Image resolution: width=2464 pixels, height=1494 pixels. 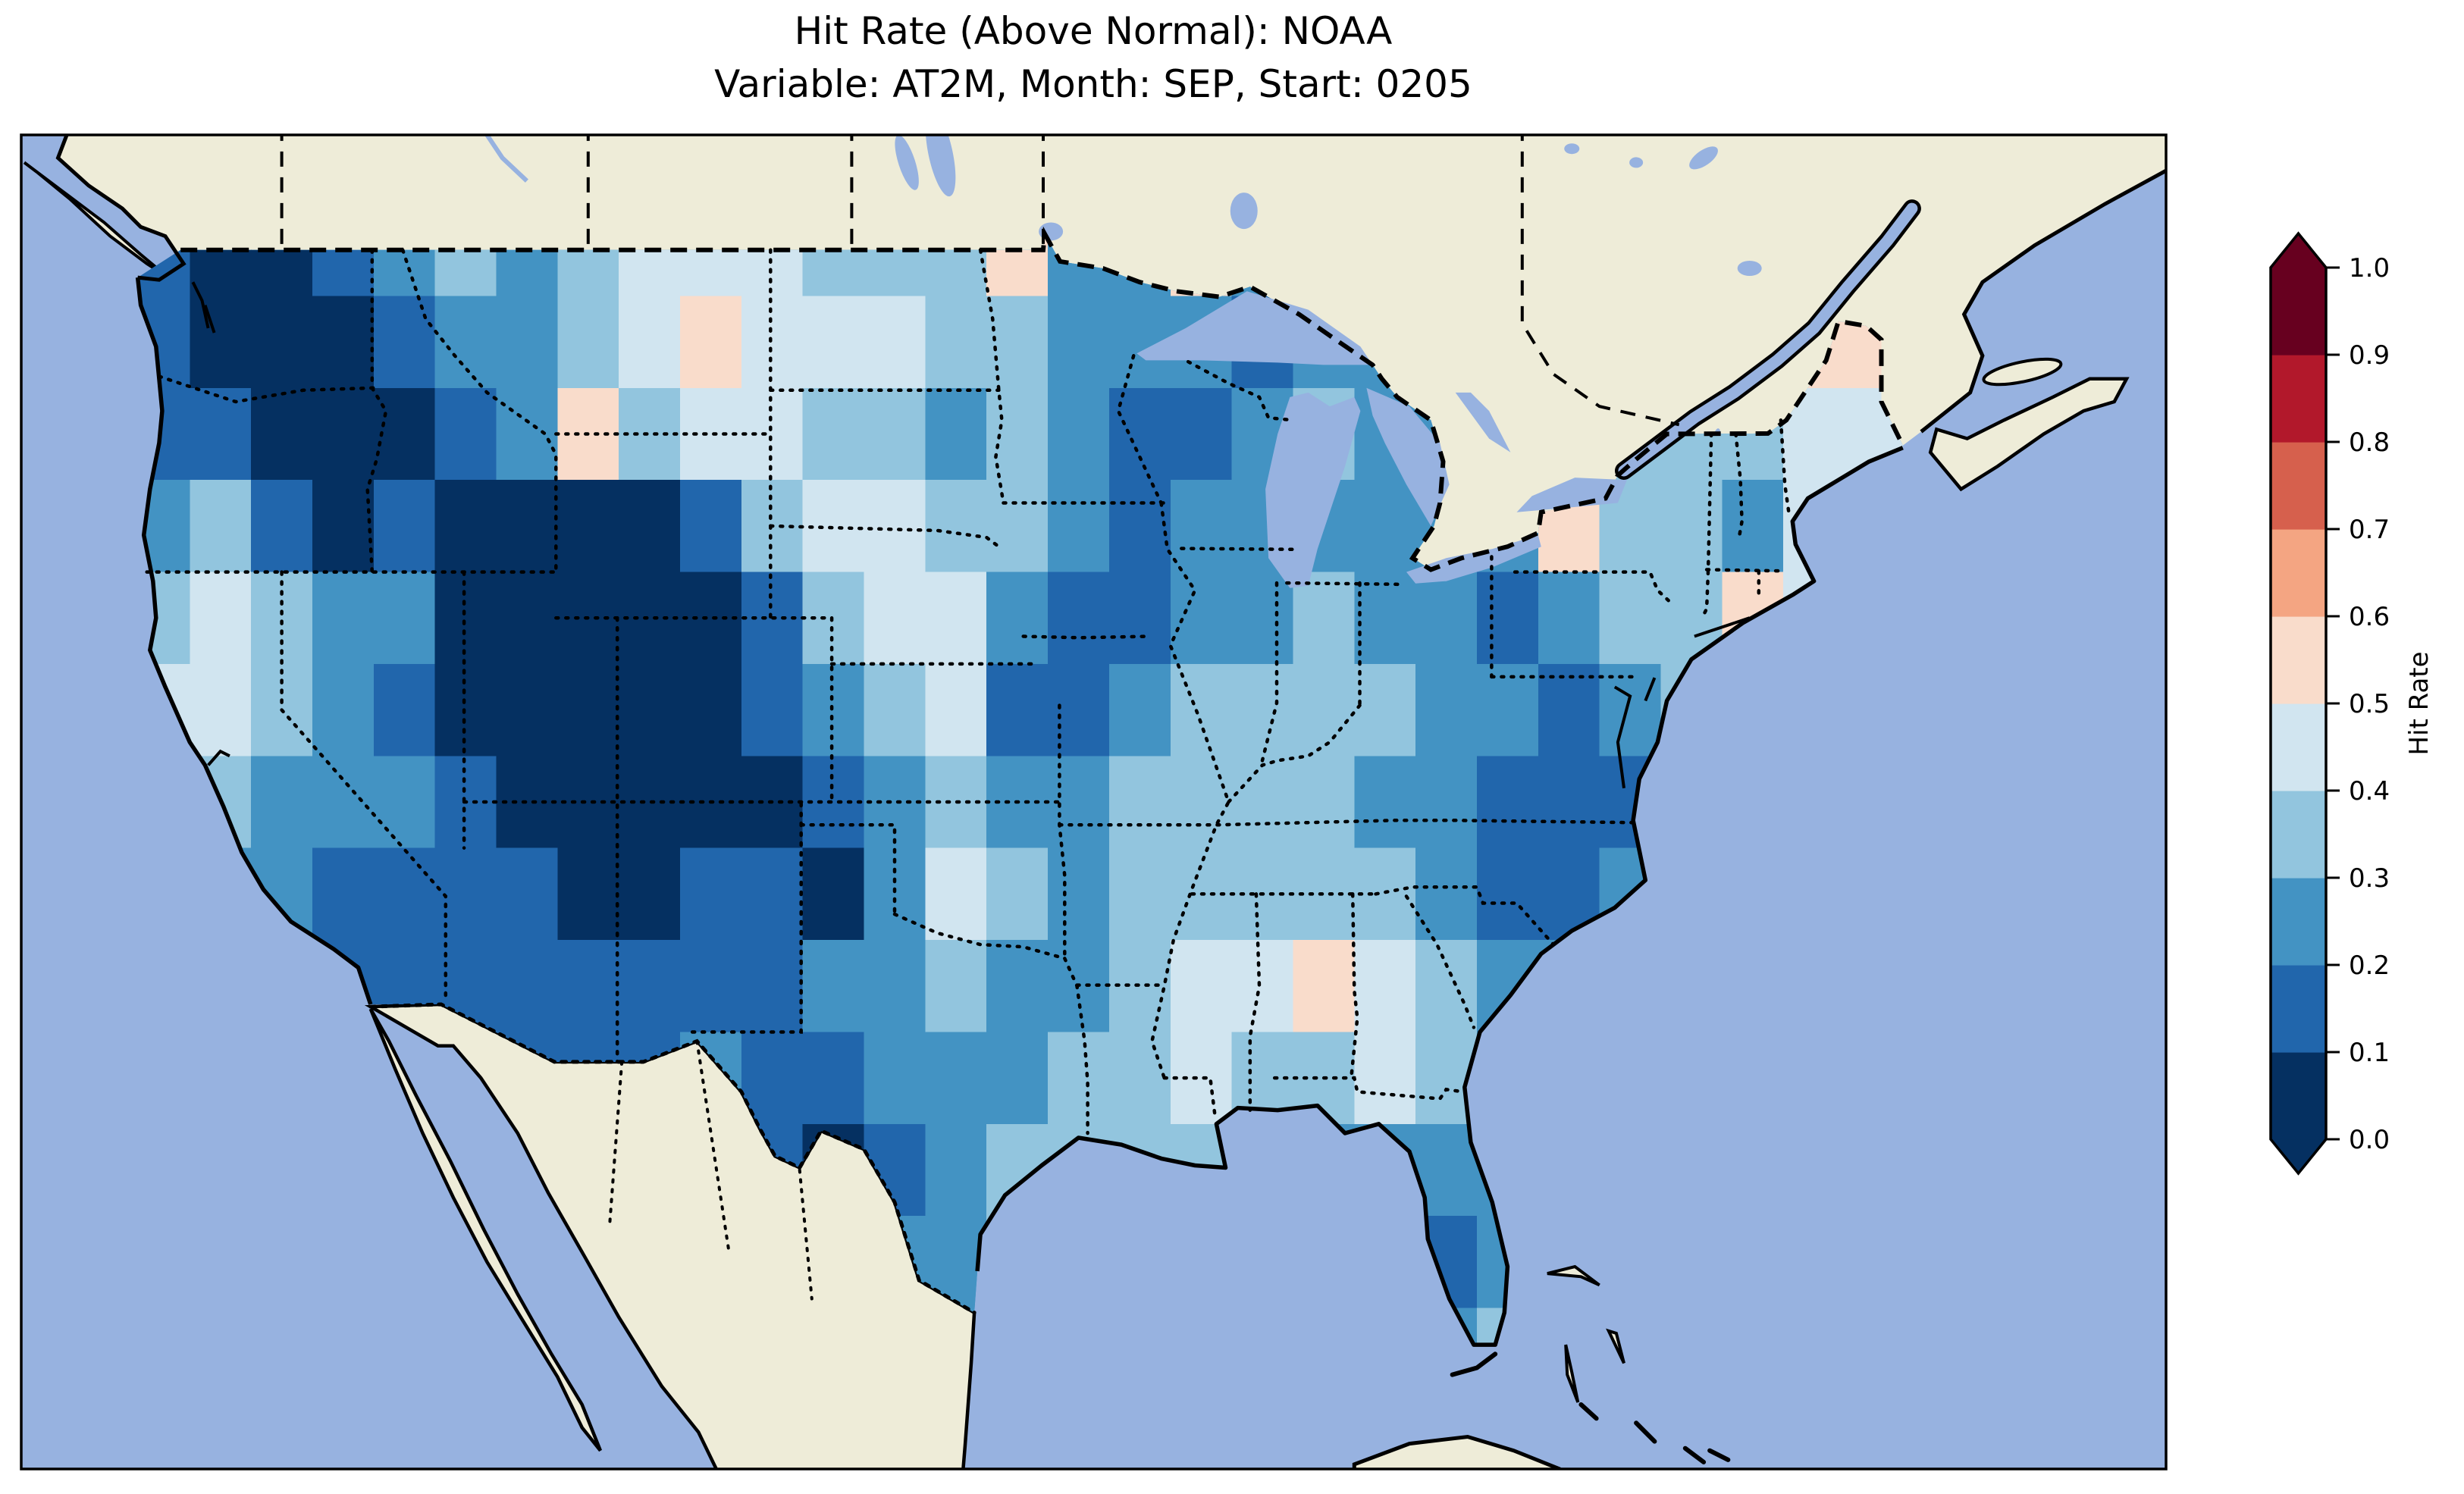 What do you see at coordinates (254, 641) in the screenshot?
I see `us-west-coastline` at bounding box center [254, 641].